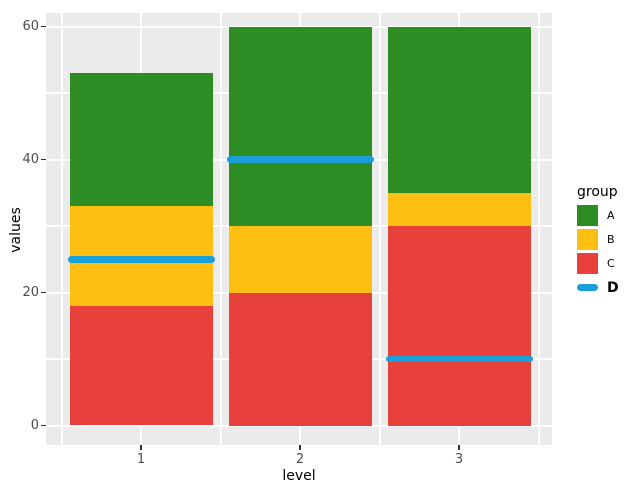 Image resolution: width=631 pixels, height=492 pixels. Describe the element at coordinates (597, 192) in the screenshot. I see `legend-title: group` at that location.